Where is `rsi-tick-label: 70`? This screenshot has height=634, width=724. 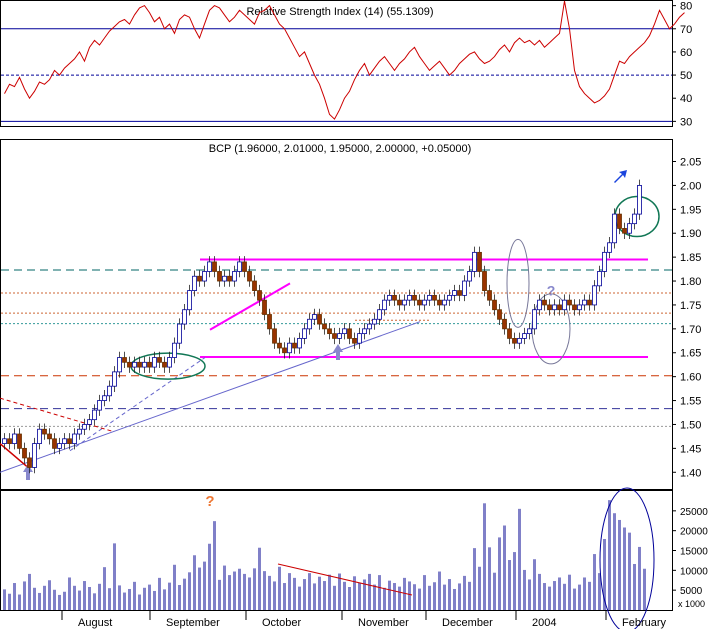
rsi-tick-label: 70 is located at coordinates (686, 30).